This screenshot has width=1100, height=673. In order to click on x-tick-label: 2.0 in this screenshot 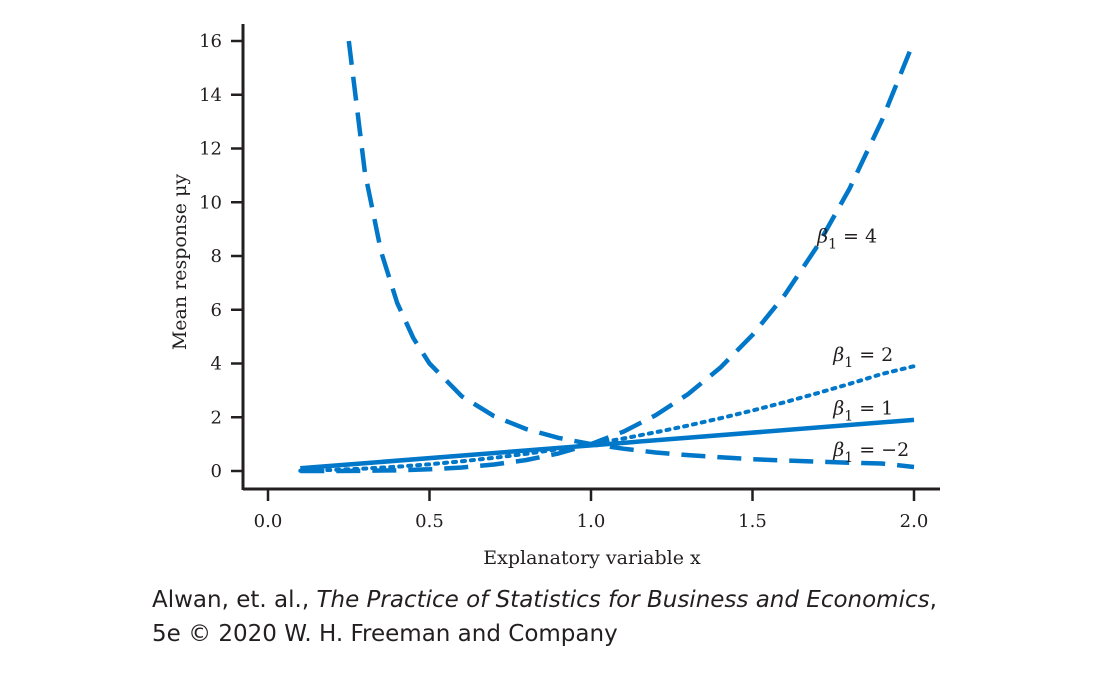, I will do `click(914, 521)`.